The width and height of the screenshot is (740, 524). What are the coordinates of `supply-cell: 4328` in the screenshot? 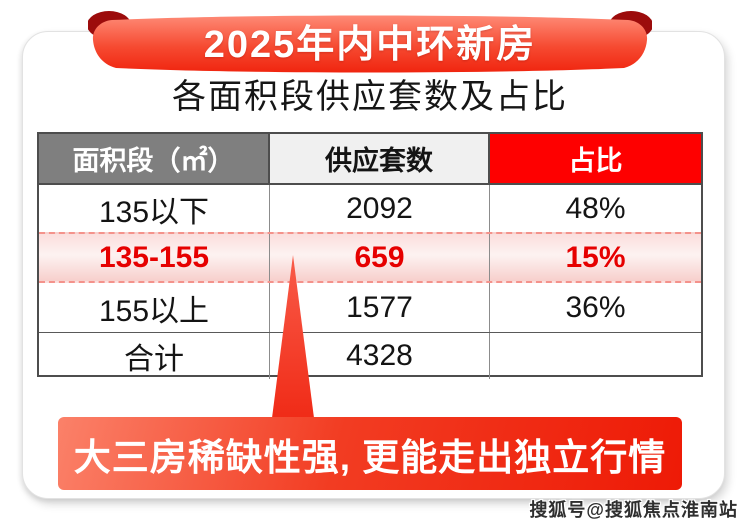 It's located at (380, 356).